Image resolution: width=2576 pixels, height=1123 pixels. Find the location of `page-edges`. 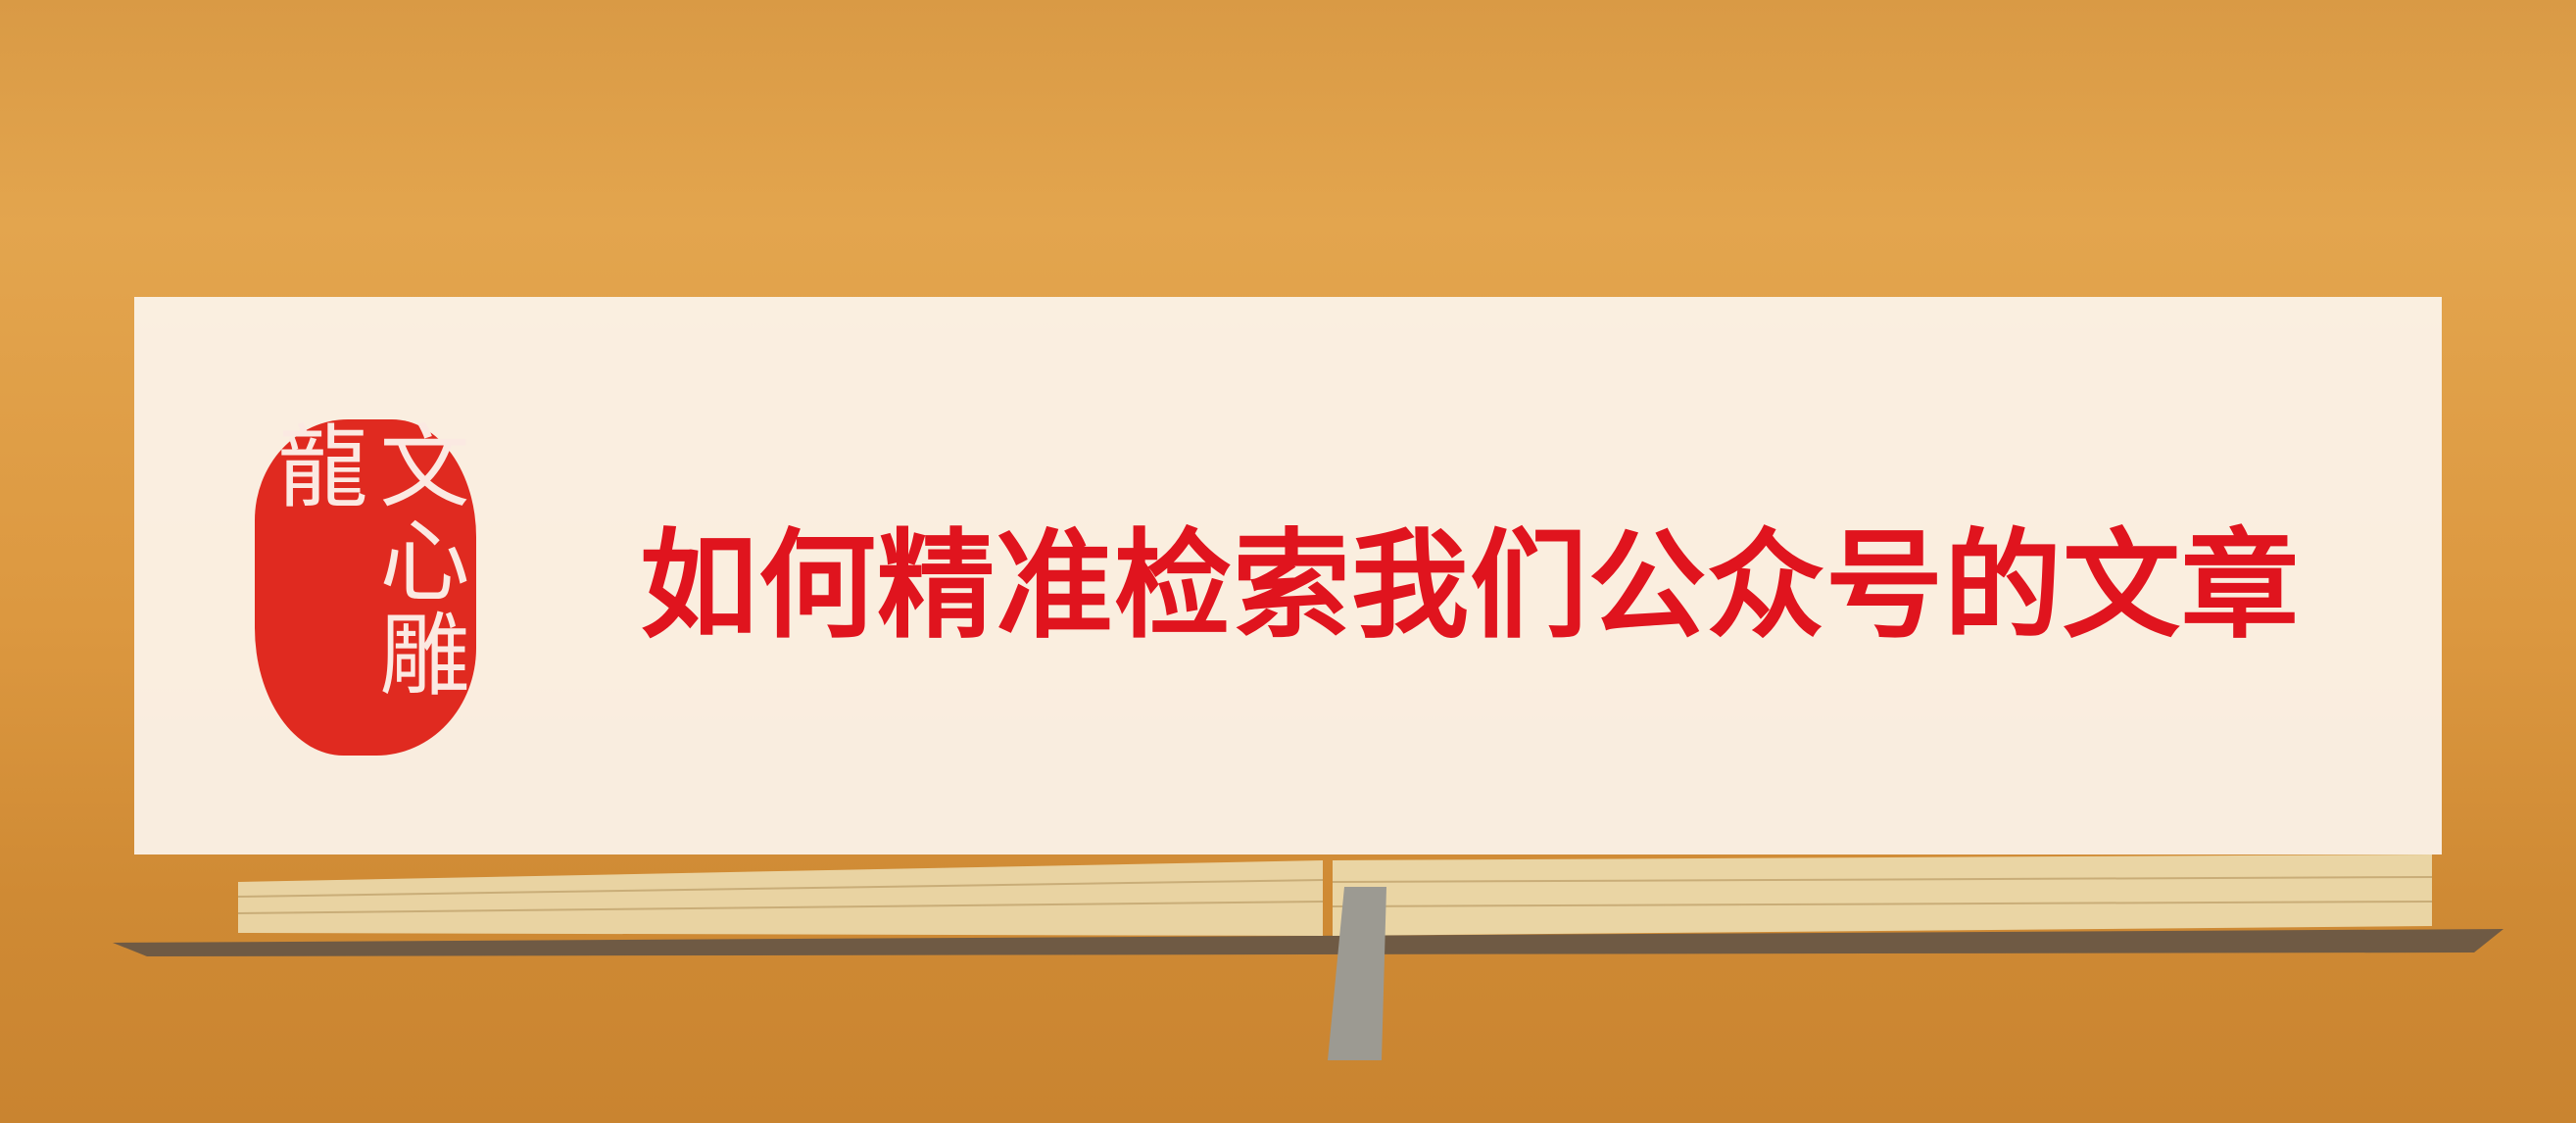

page-edges is located at coordinates (1335, 895).